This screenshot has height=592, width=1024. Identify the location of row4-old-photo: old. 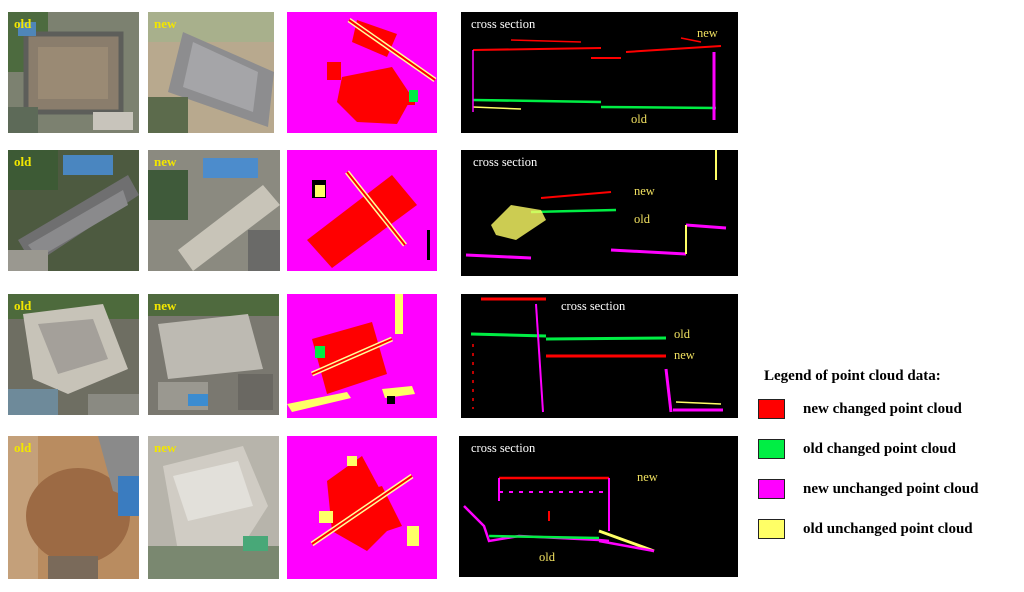
(73, 507).